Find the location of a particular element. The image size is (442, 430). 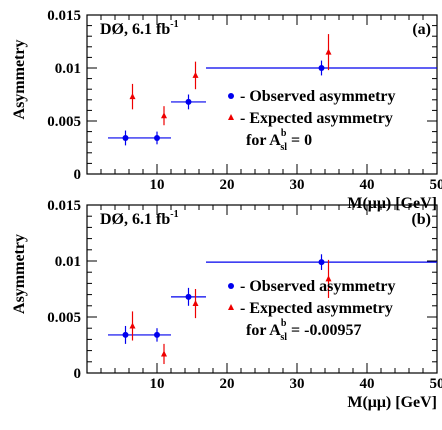

legend-expected-condition: for Ab sl = 0 is located at coordinates (279, 140).